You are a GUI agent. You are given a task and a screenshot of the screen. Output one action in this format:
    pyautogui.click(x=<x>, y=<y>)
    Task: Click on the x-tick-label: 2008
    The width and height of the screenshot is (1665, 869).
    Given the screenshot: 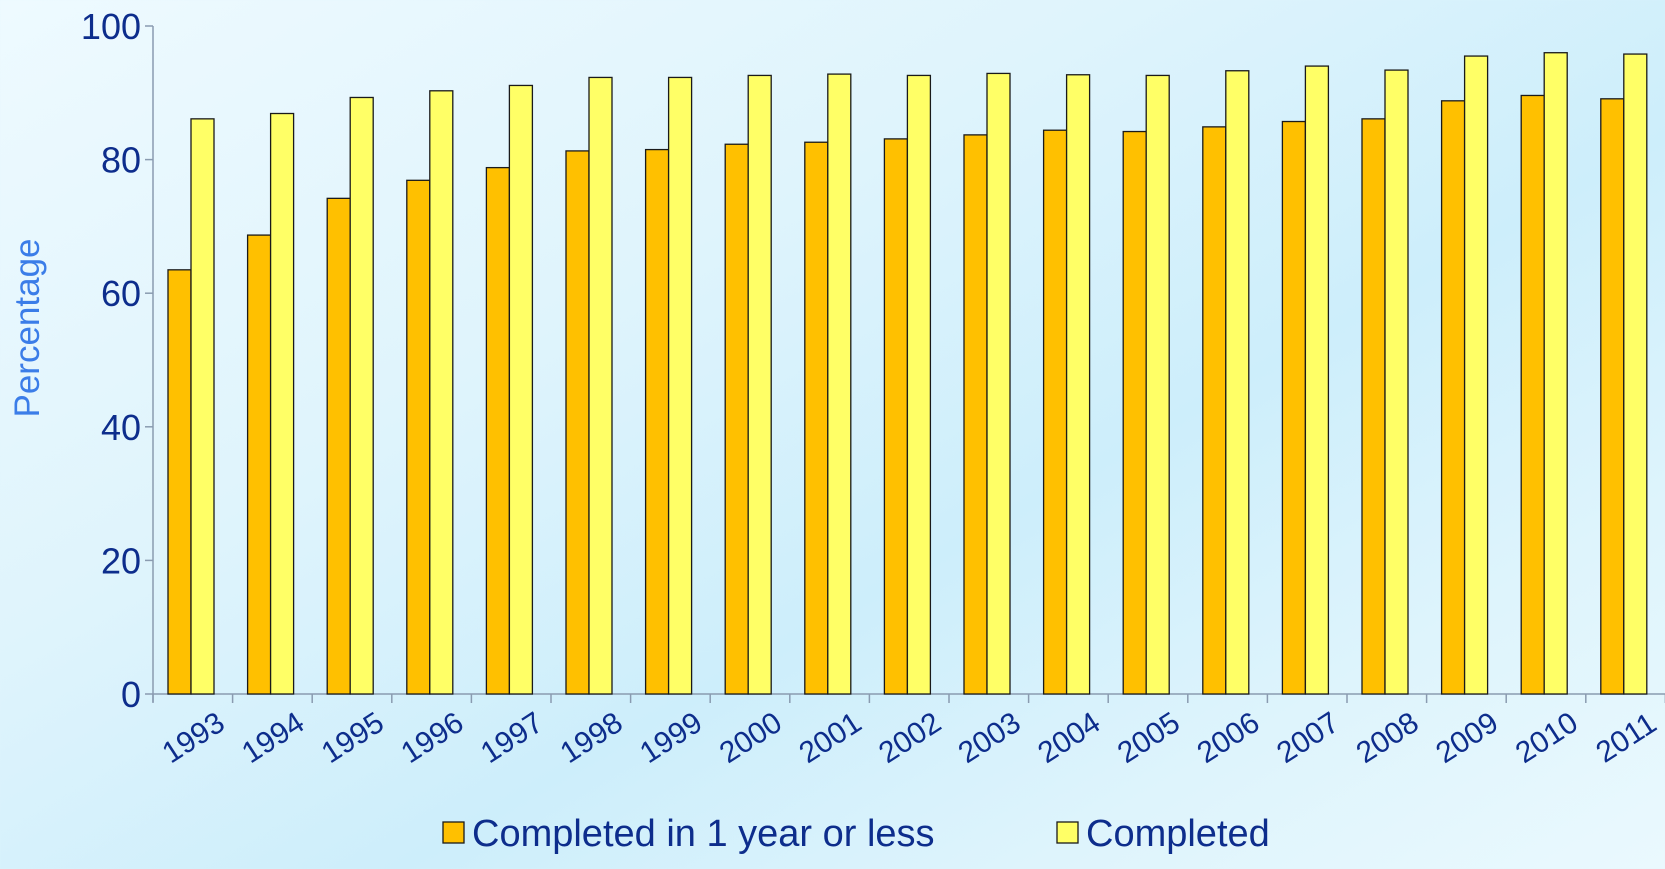 What is the action you would take?
    pyautogui.click(x=1388, y=738)
    